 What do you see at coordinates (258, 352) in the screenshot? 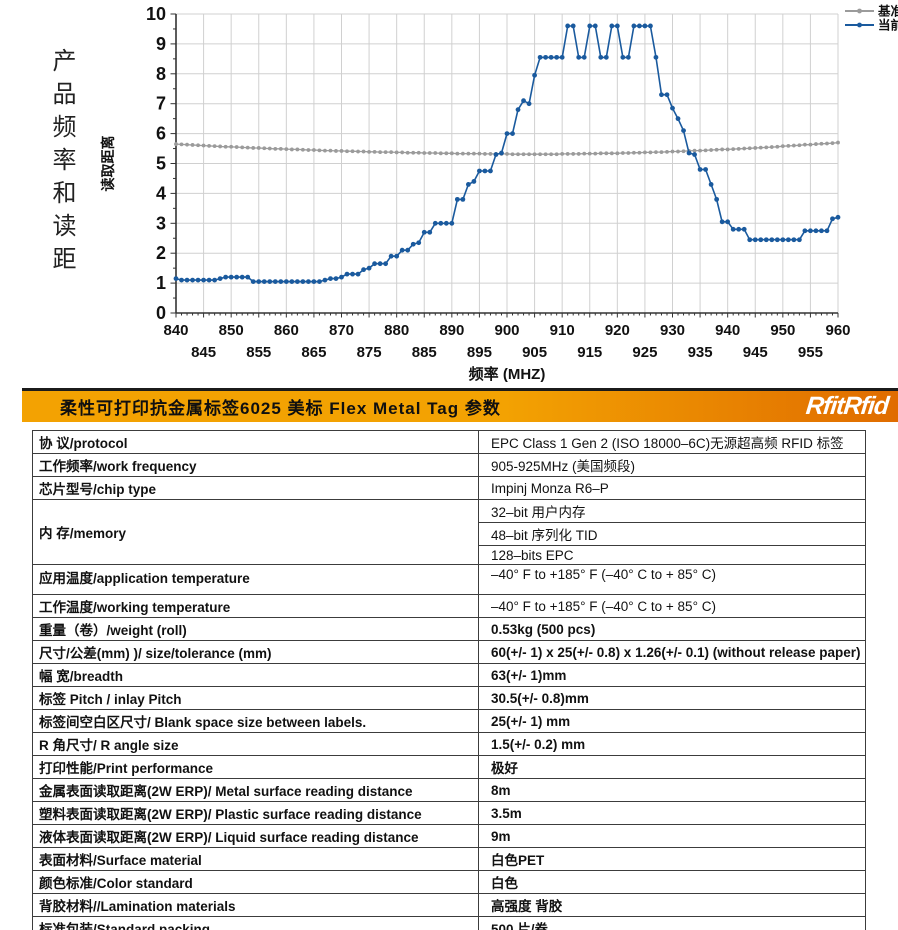
I see `svg-text: 855` at bounding box center [258, 352].